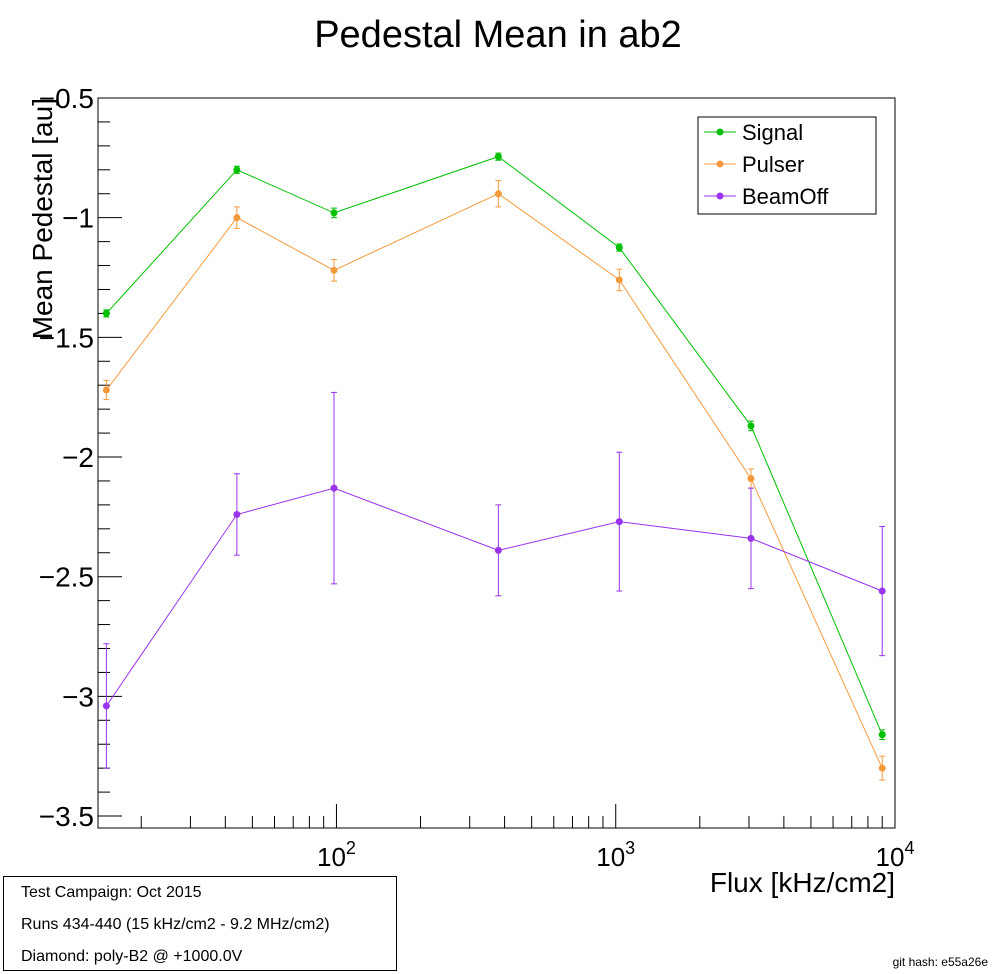 Image resolution: width=996 pixels, height=974 pixels. What do you see at coordinates (66, 98) in the screenshot?
I see `y-tick-label: −0.5` at bounding box center [66, 98].